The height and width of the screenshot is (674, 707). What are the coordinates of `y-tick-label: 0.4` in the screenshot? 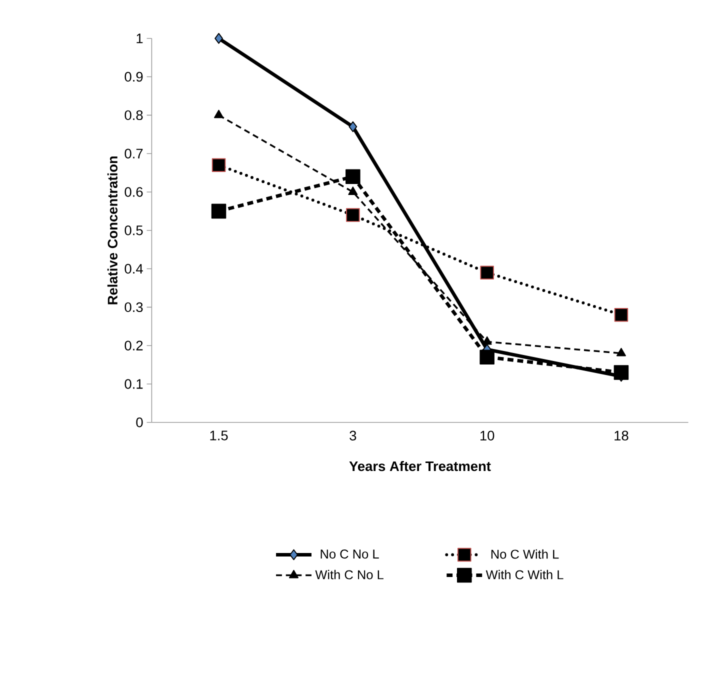 It's located at (133, 269).